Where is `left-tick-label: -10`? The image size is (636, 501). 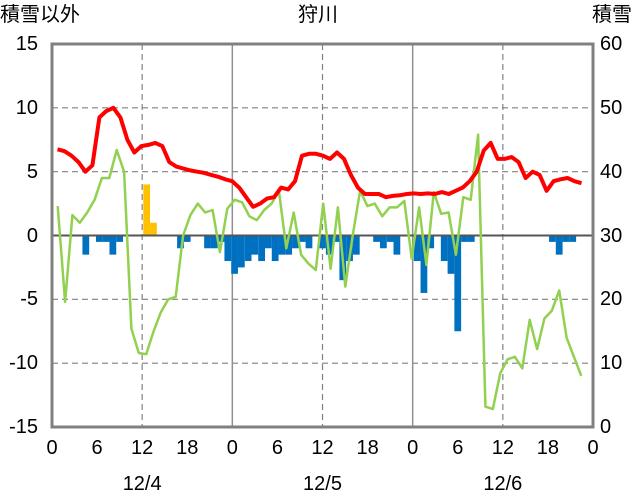
left-tick-label: -10 is located at coordinates (23, 363).